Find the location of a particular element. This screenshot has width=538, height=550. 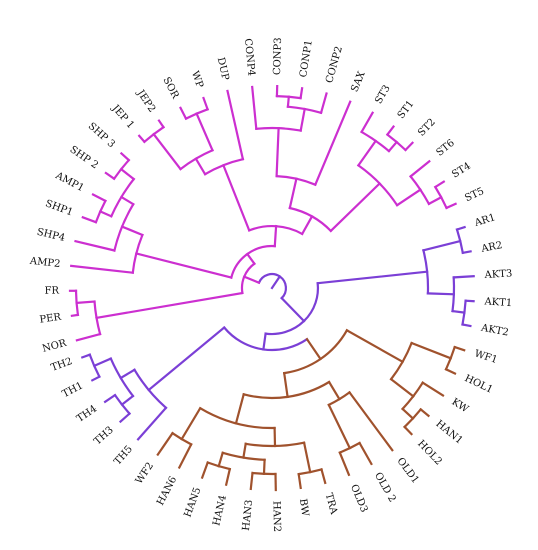

leaf-label: ST4 is located at coordinates (461, 171).